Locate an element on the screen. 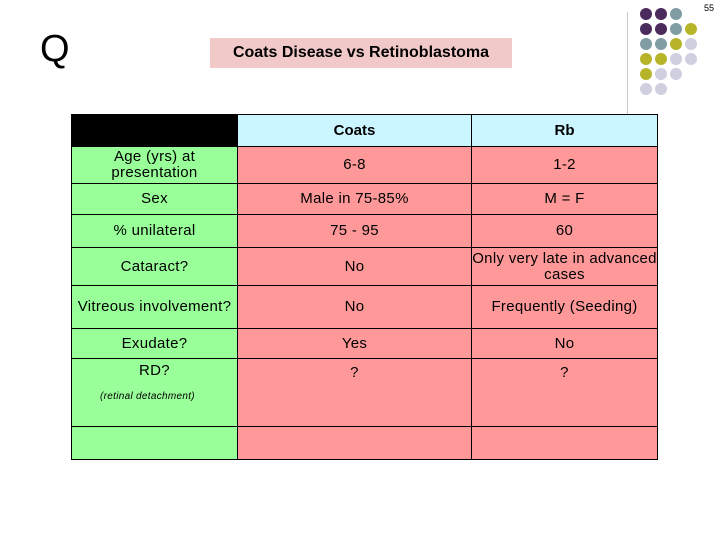 This screenshot has height=540, width=720. coats-cell: 75 - 95 is located at coordinates (354, 231).